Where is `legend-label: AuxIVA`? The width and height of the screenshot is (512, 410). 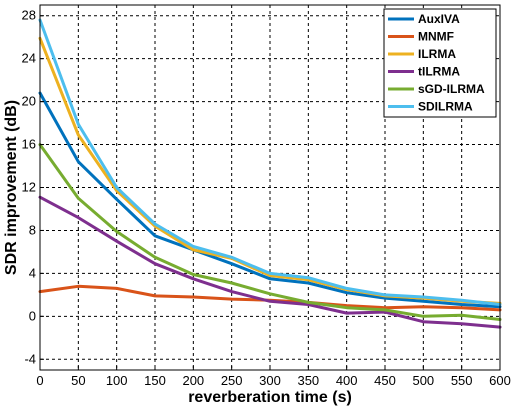 legend-label: AuxIVA is located at coordinates (439, 19).